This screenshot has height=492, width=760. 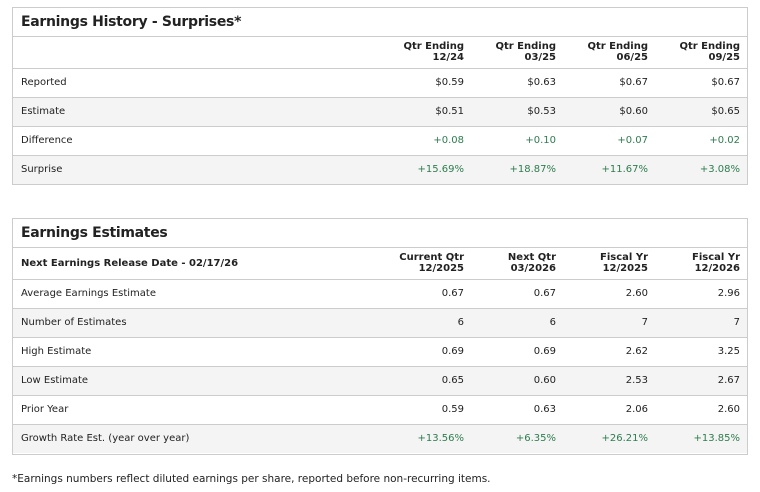 What do you see at coordinates (725, 111) in the screenshot?
I see `cell-value: $0.65` at bounding box center [725, 111].